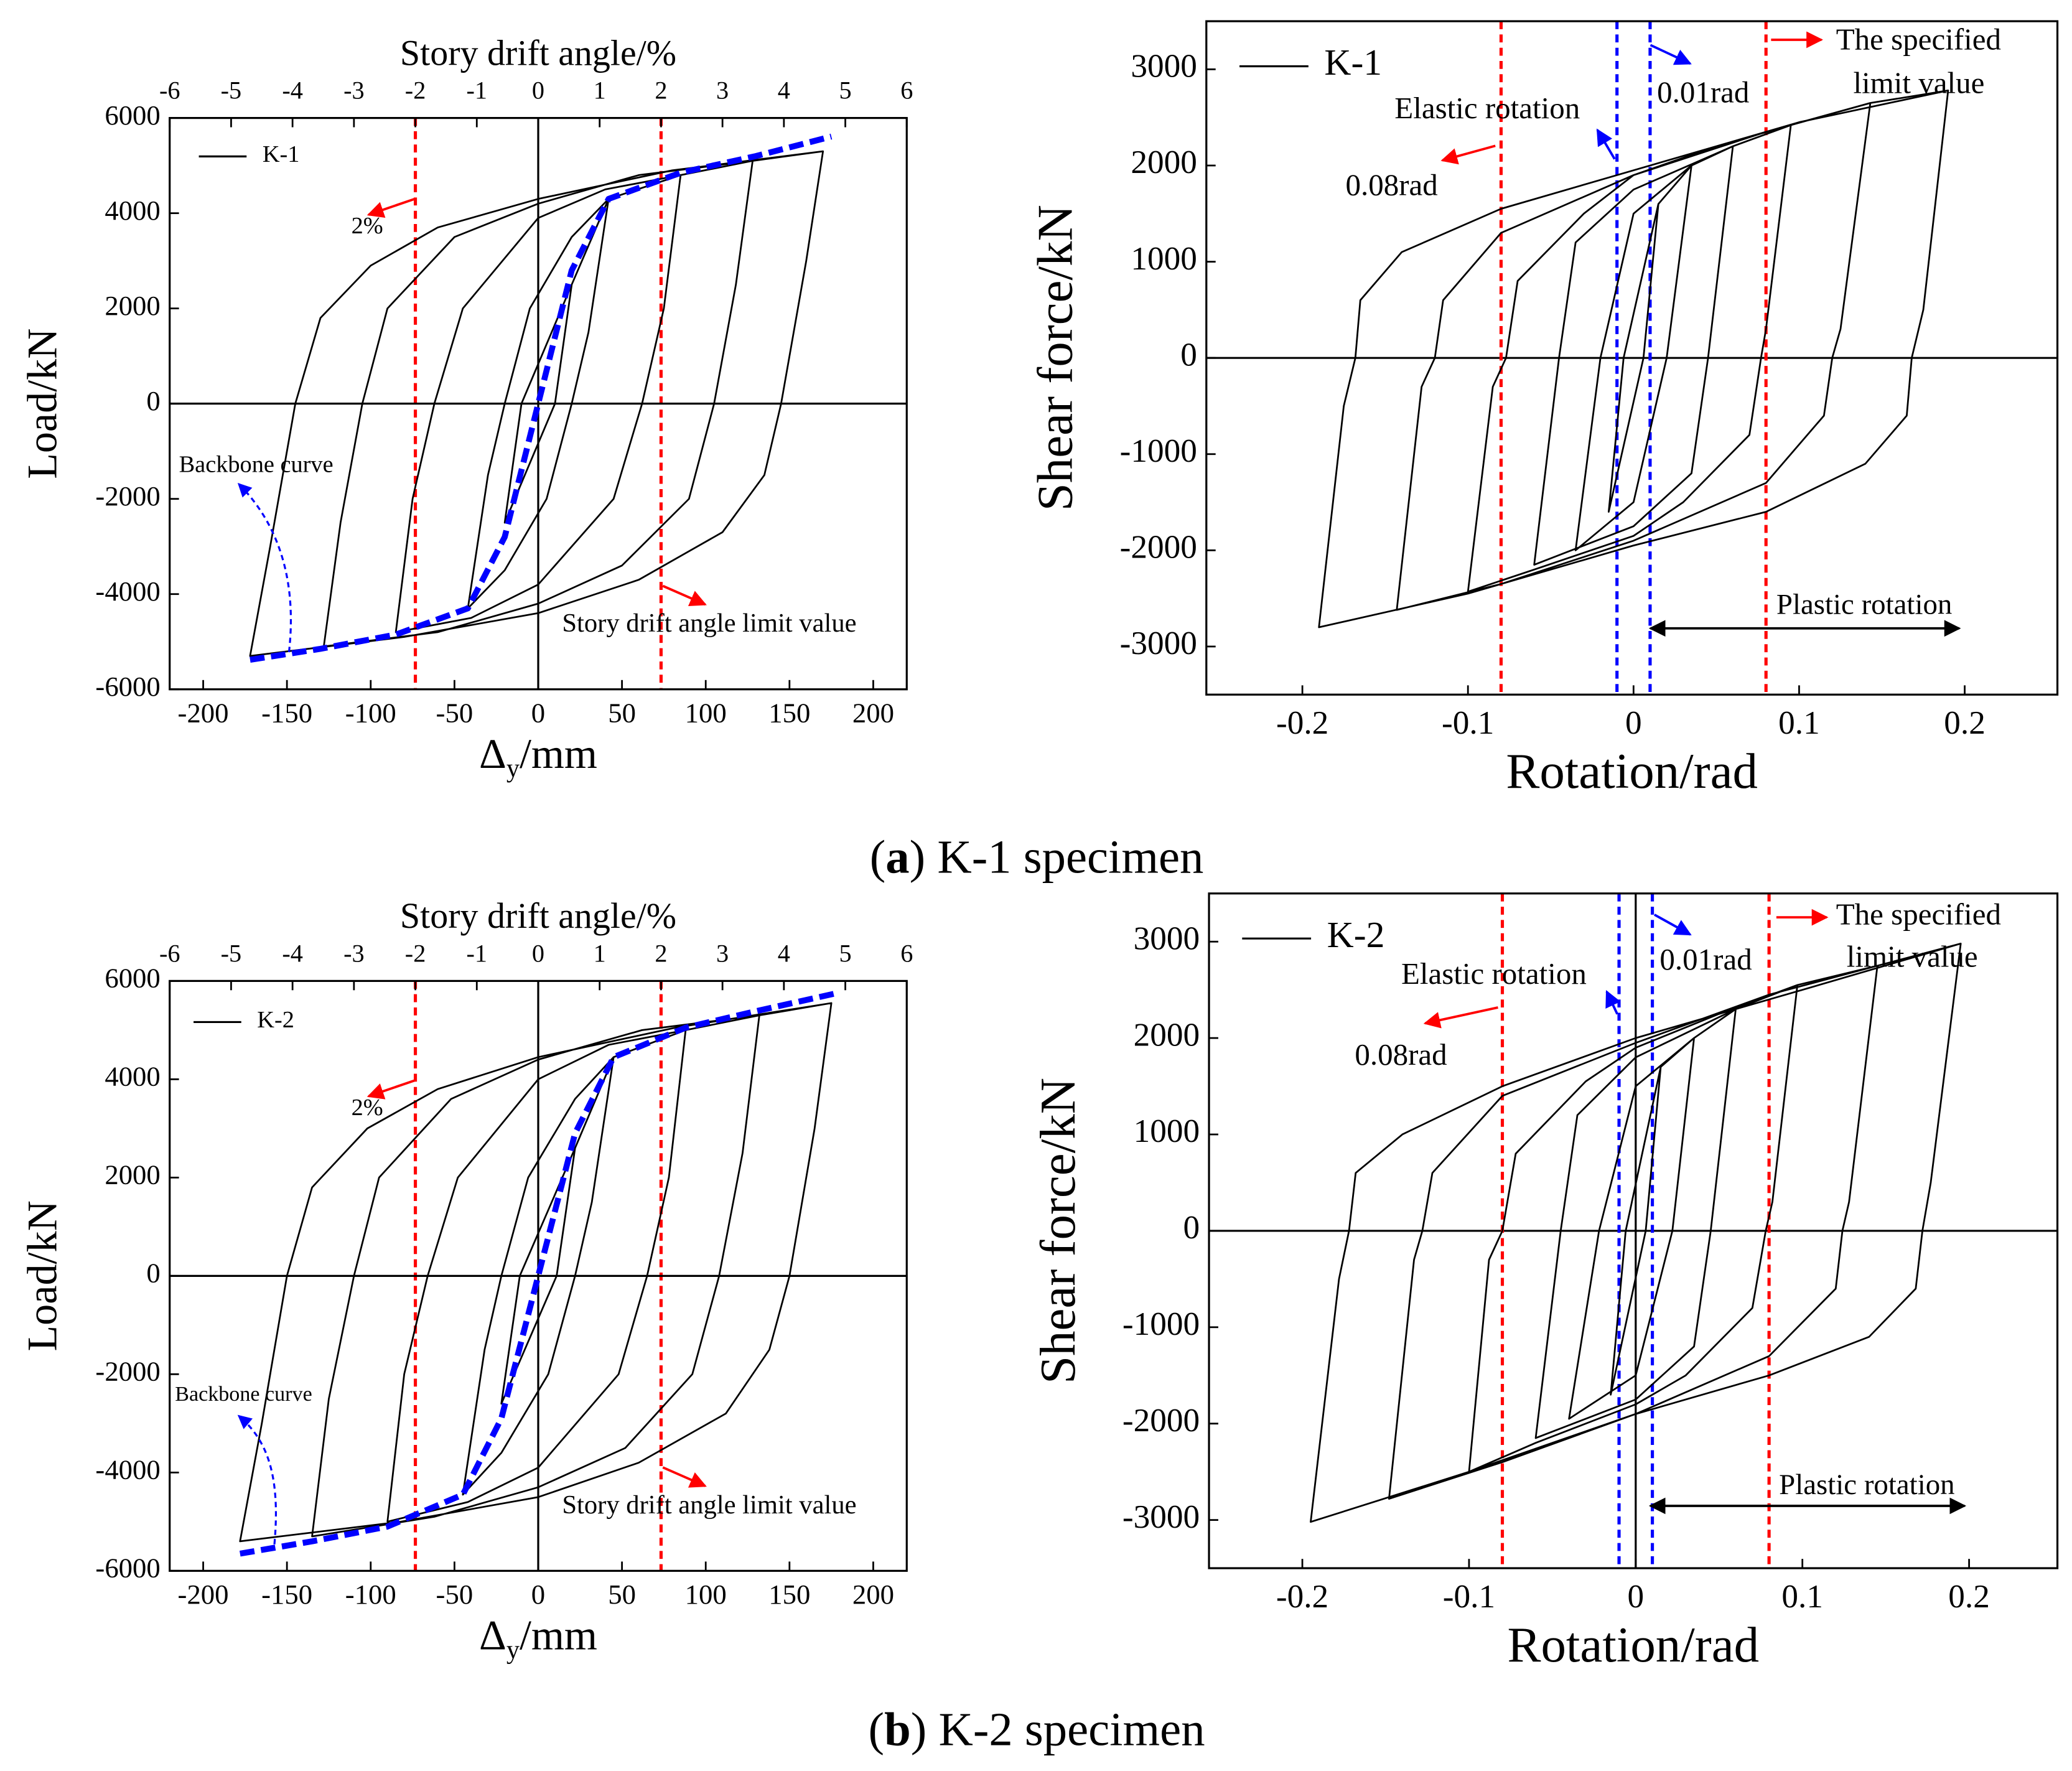  What do you see at coordinates (416, 91) in the screenshot?
I see `x2-tick-label: -2` at bounding box center [416, 91].